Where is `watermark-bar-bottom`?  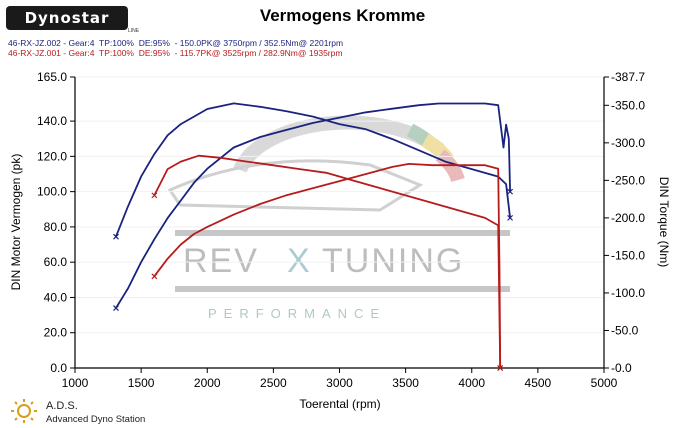 watermark-bar-bottom is located at coordinates (342, 289).